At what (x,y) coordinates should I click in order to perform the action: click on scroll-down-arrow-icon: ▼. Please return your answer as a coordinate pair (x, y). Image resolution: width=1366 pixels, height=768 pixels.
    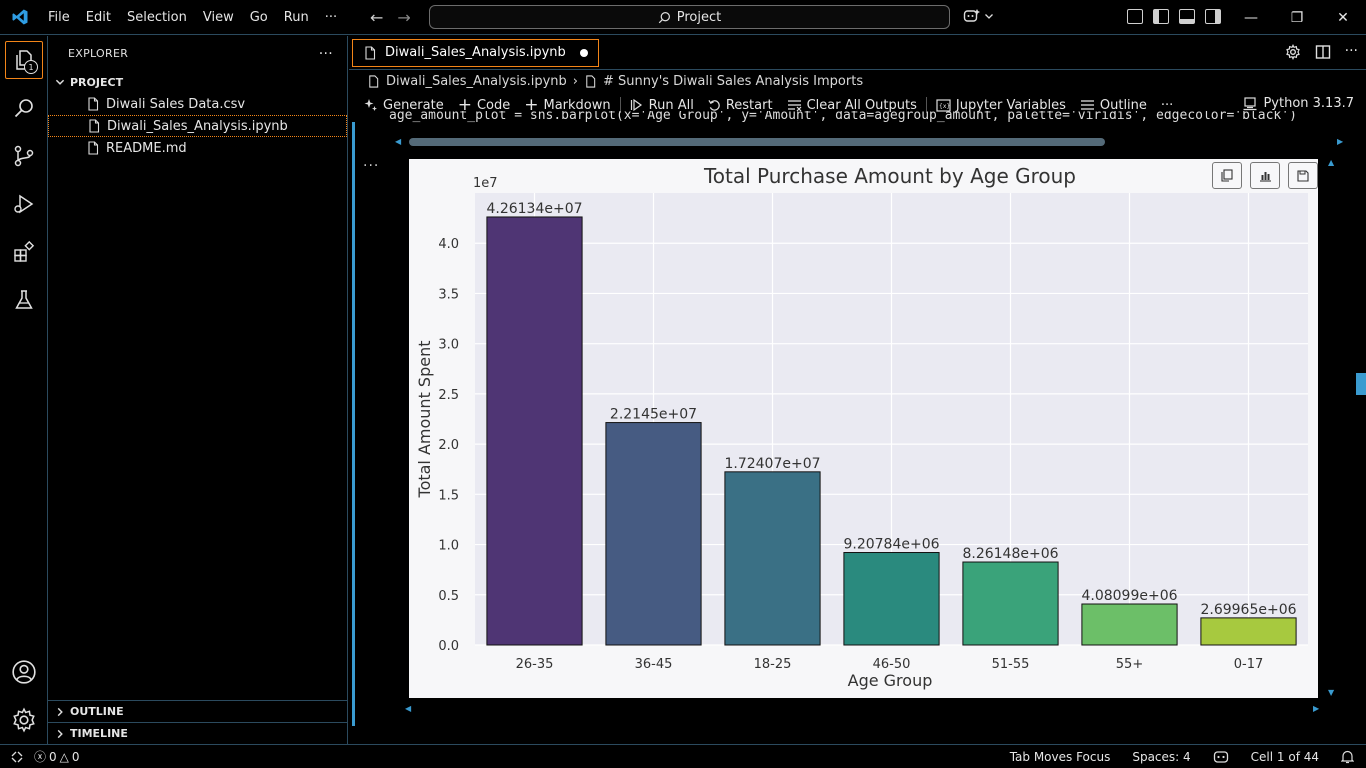
    Looking at the image, I should click on (1331, 692).